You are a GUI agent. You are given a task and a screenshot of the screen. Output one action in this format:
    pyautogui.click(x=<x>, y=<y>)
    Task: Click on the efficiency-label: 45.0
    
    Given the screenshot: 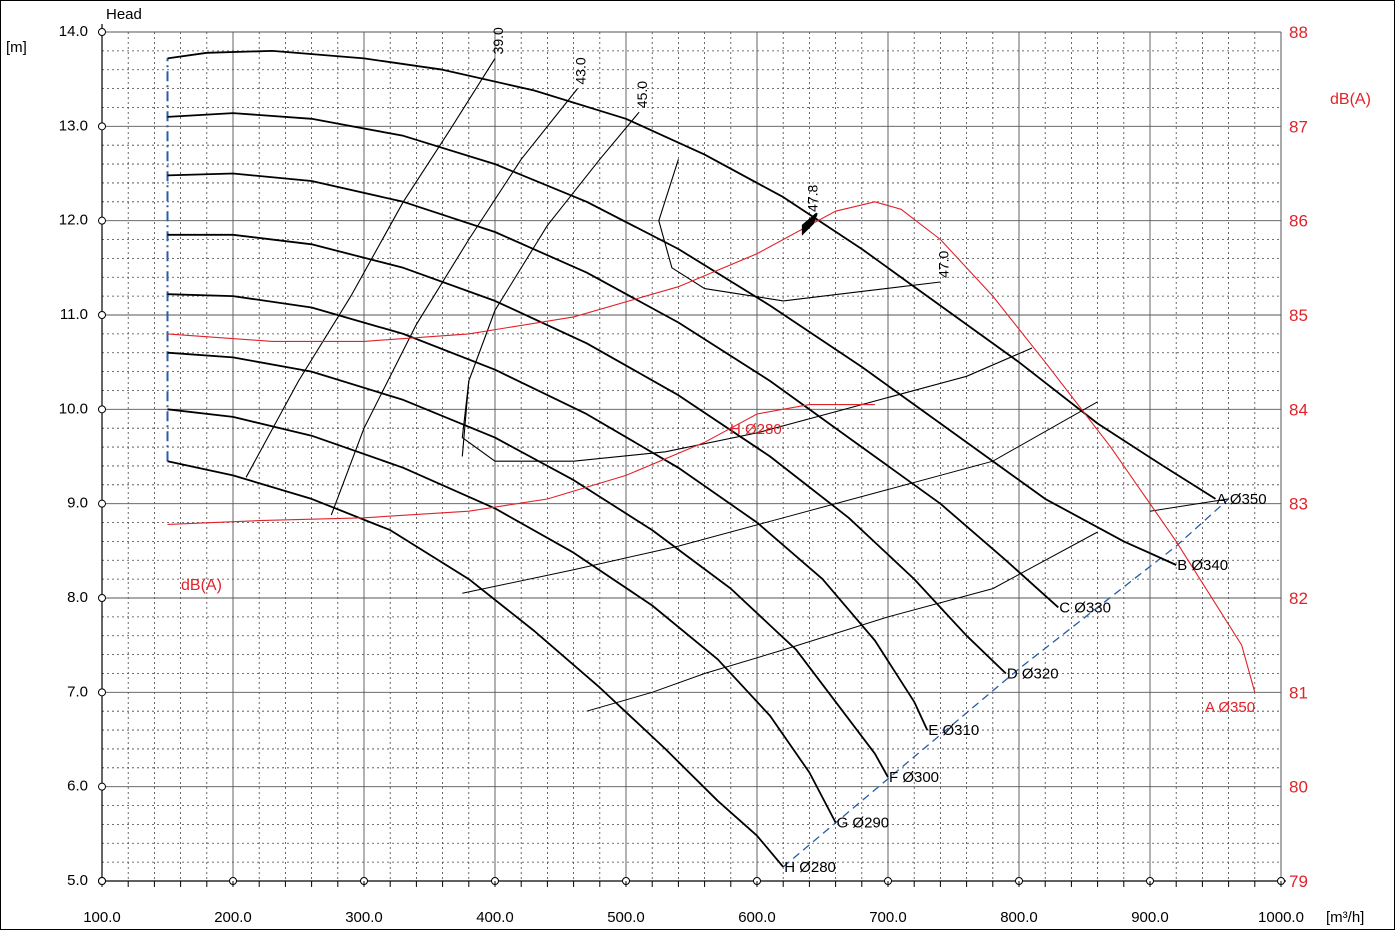 What is the action you would take?
    pyautogui.click(x=642, y=94)
    